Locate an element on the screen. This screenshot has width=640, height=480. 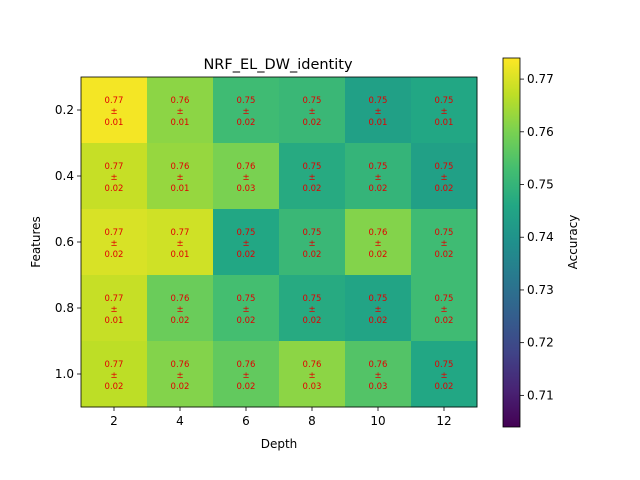
colorbar-tick-label: 0.76 is located at coordinates (540, 132).